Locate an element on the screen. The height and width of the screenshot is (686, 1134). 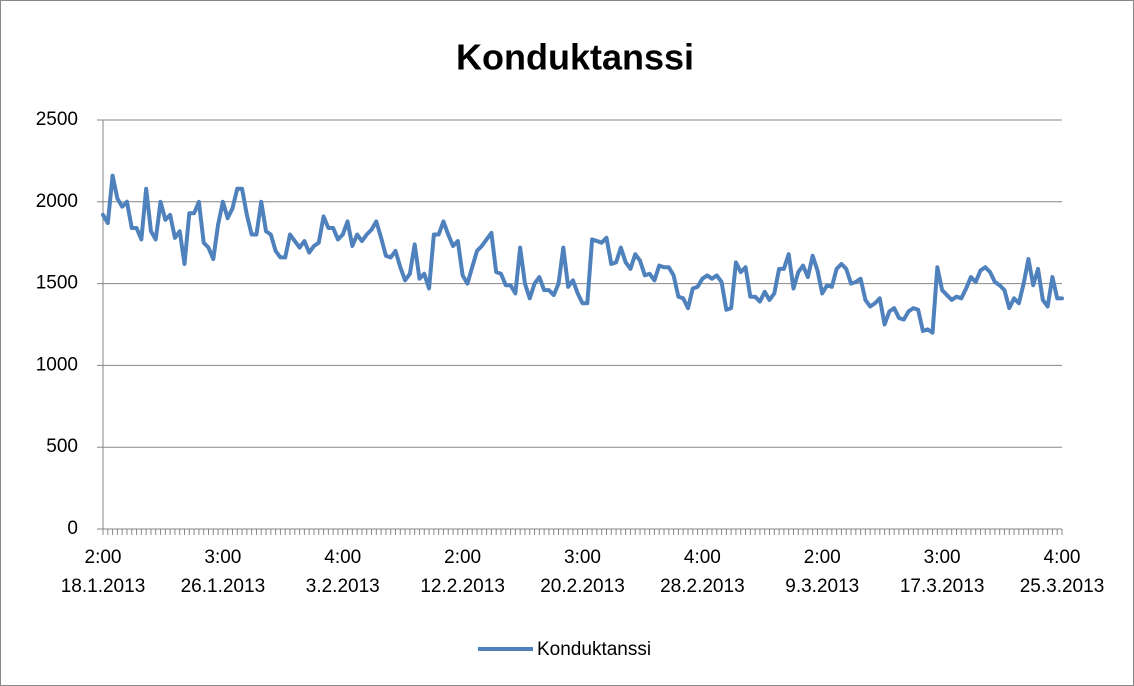
legend-label: Konduktanssi is located at coordinates (594, 649).